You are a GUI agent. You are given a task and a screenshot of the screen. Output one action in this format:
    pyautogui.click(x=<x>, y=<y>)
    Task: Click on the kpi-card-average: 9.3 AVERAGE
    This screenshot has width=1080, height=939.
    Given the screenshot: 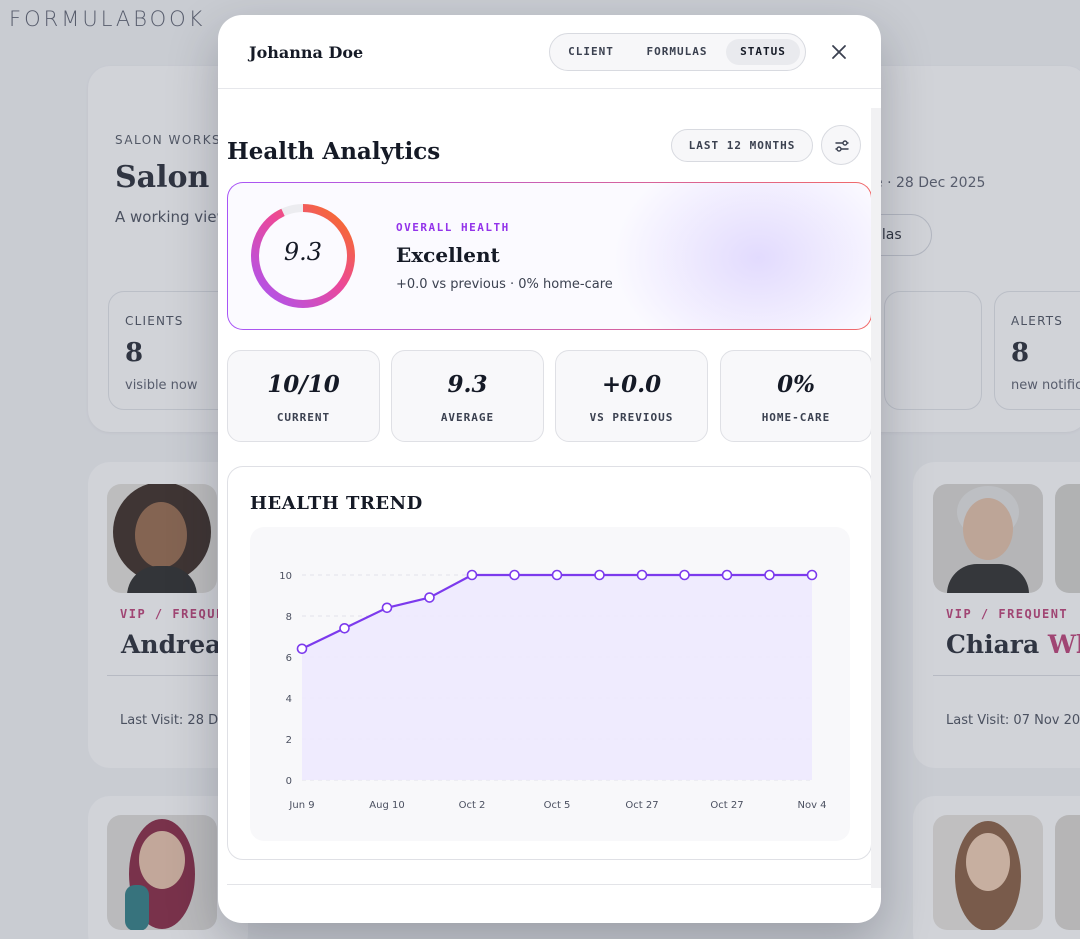 What is the action you would take?
    pyautogui.click(x=467, y=396)
    